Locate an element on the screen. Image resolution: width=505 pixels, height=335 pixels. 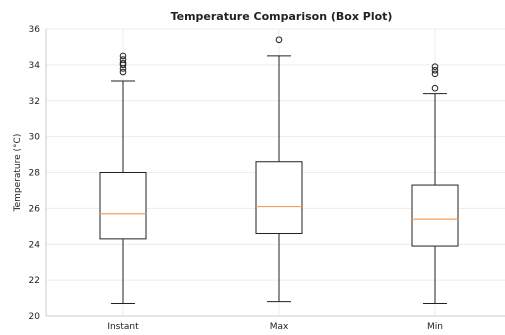
chart-title: Temperature Comparison (Box Plot) is located at coordinates (282, 16).